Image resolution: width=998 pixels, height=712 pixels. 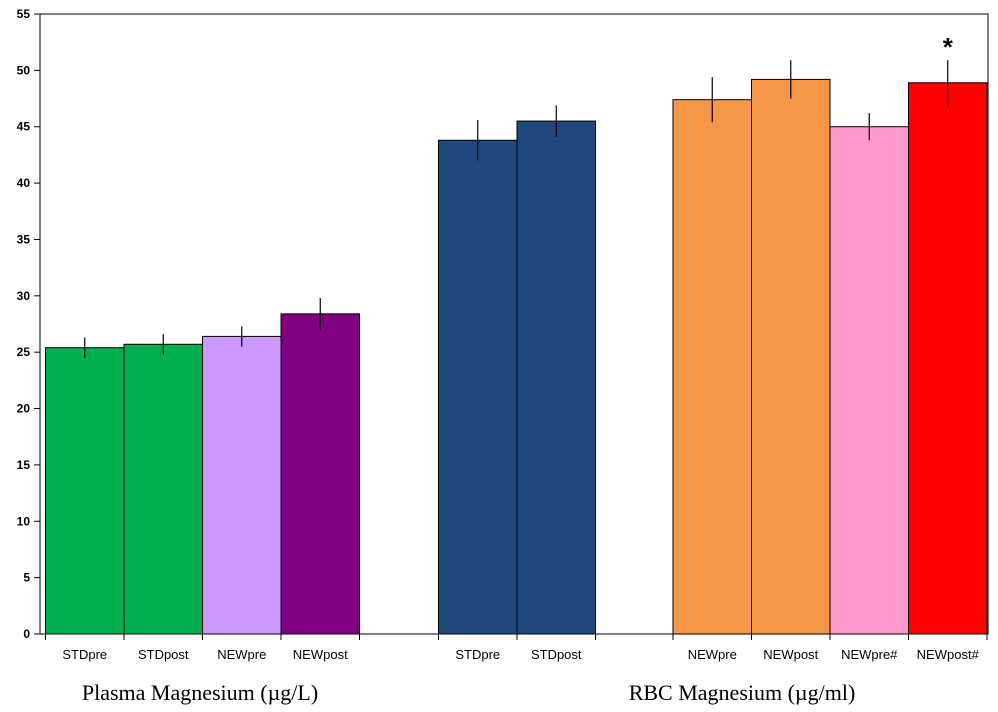 What do you see at coordinates (26, 578) in the screenshot?
I see `y-tick-label: 5` at bounding box center [26, 578].